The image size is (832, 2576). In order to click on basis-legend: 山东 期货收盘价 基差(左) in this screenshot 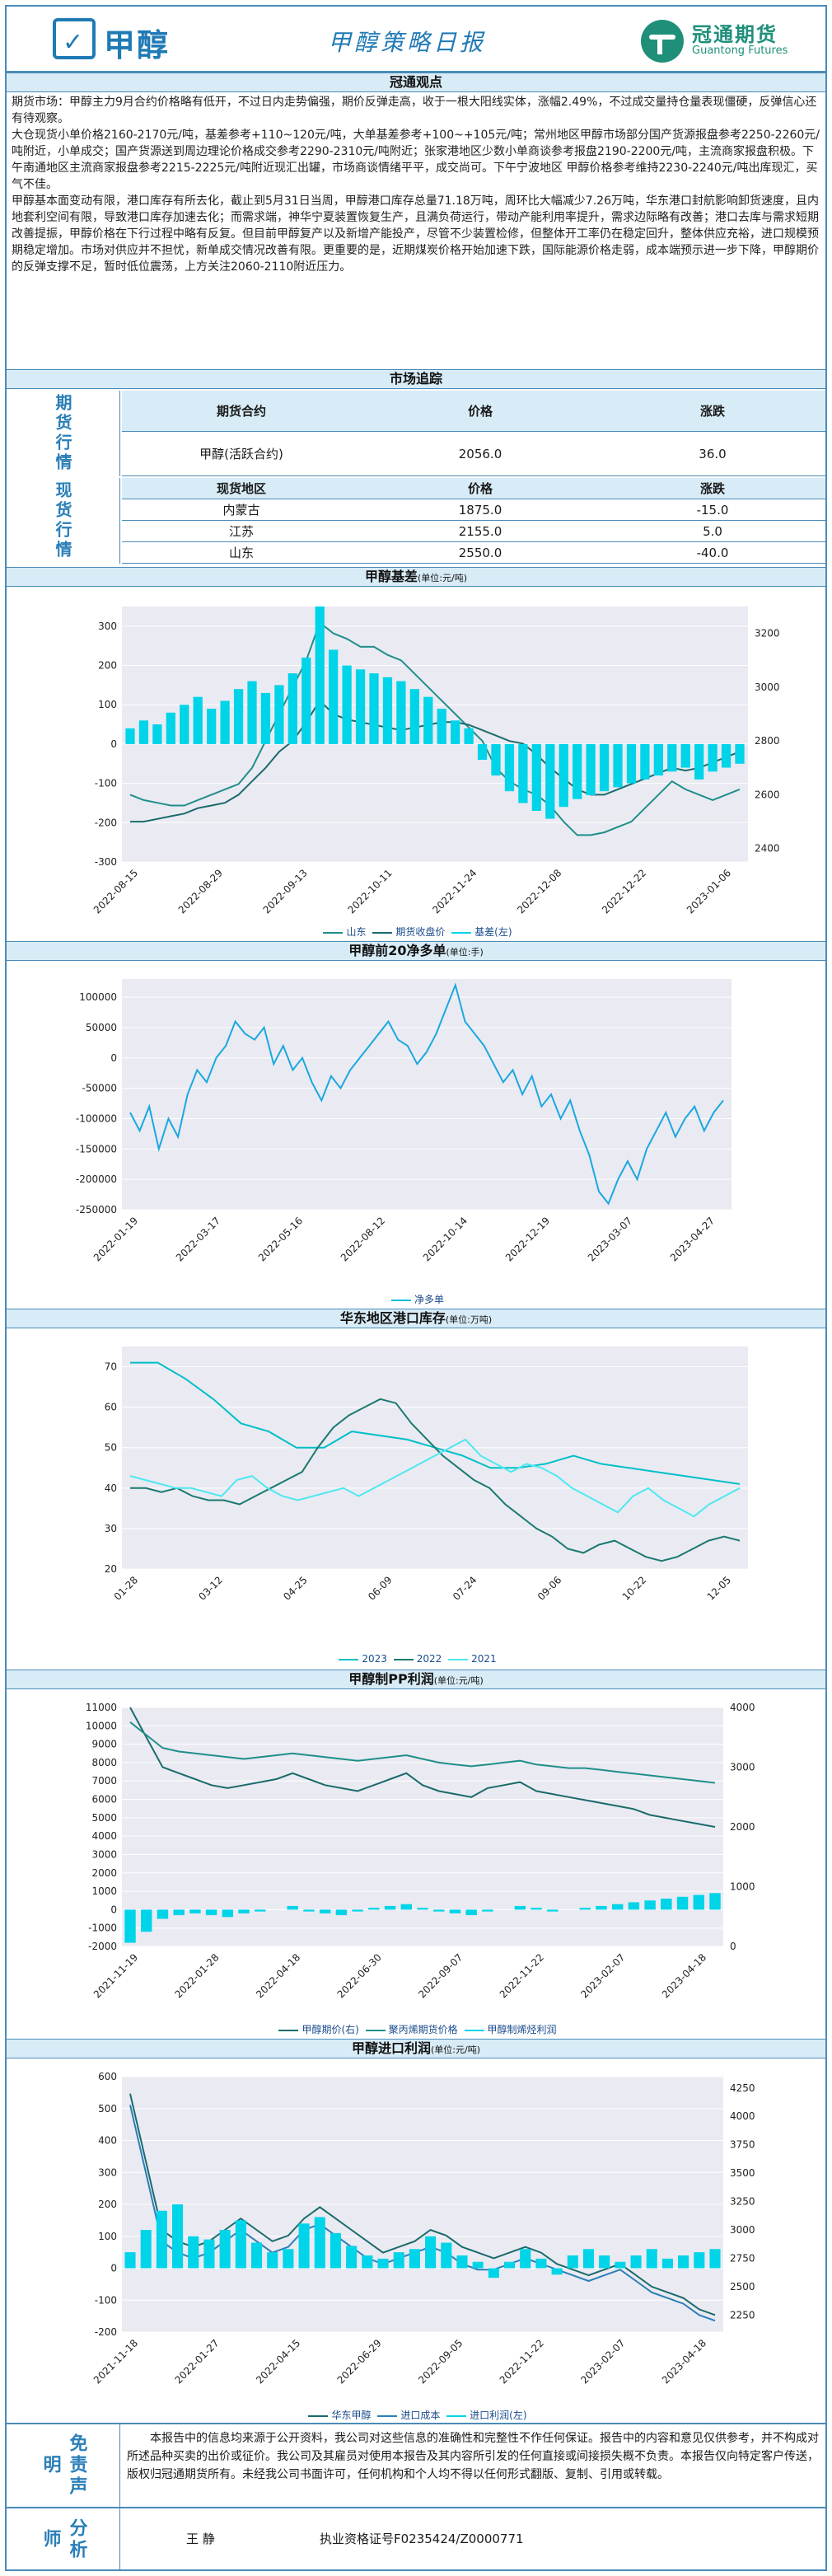, I will do `click(416, 932)`.